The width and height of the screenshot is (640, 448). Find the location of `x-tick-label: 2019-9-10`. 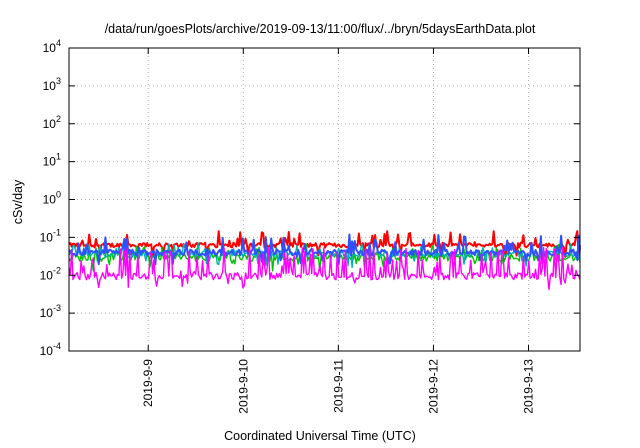

x-tick-label: 2019-9-10 is located at coordinates (243, 386).